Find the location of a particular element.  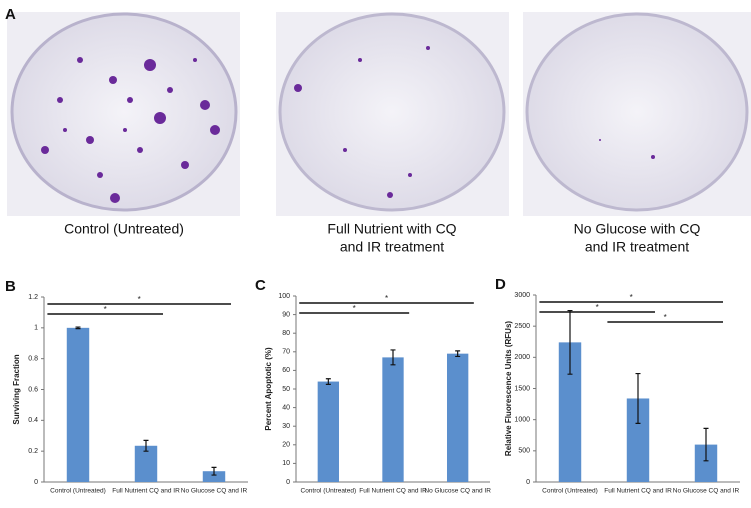

y-tick-label: 100 is located at coordinates (284, 296).